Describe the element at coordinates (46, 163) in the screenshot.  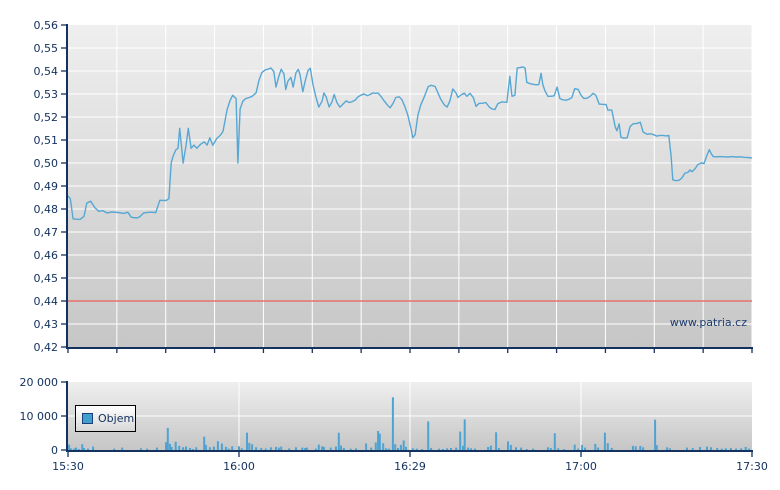
I see `price-y-tick-label: 0,50` at that location.